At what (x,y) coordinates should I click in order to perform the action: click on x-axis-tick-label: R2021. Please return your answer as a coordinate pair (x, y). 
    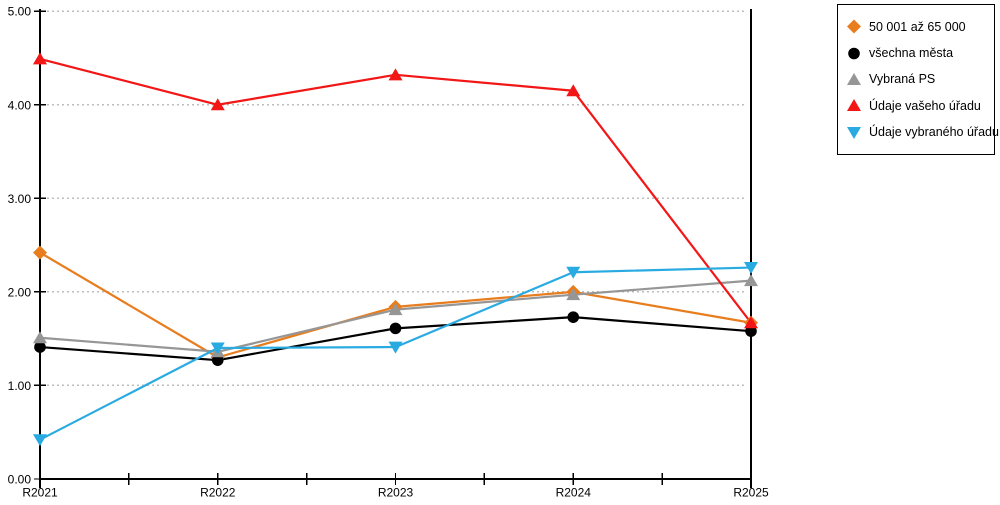
    Looking at the image, I should click on (40, 493).